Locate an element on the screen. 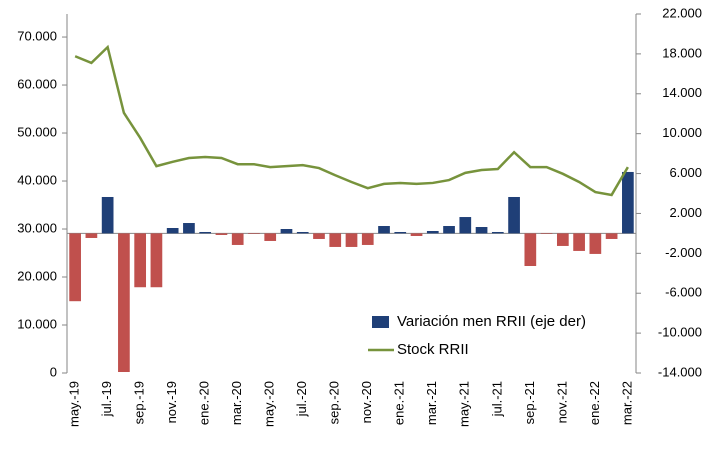  x-tick-label: may.-19 is located at coordinates (74, 404).